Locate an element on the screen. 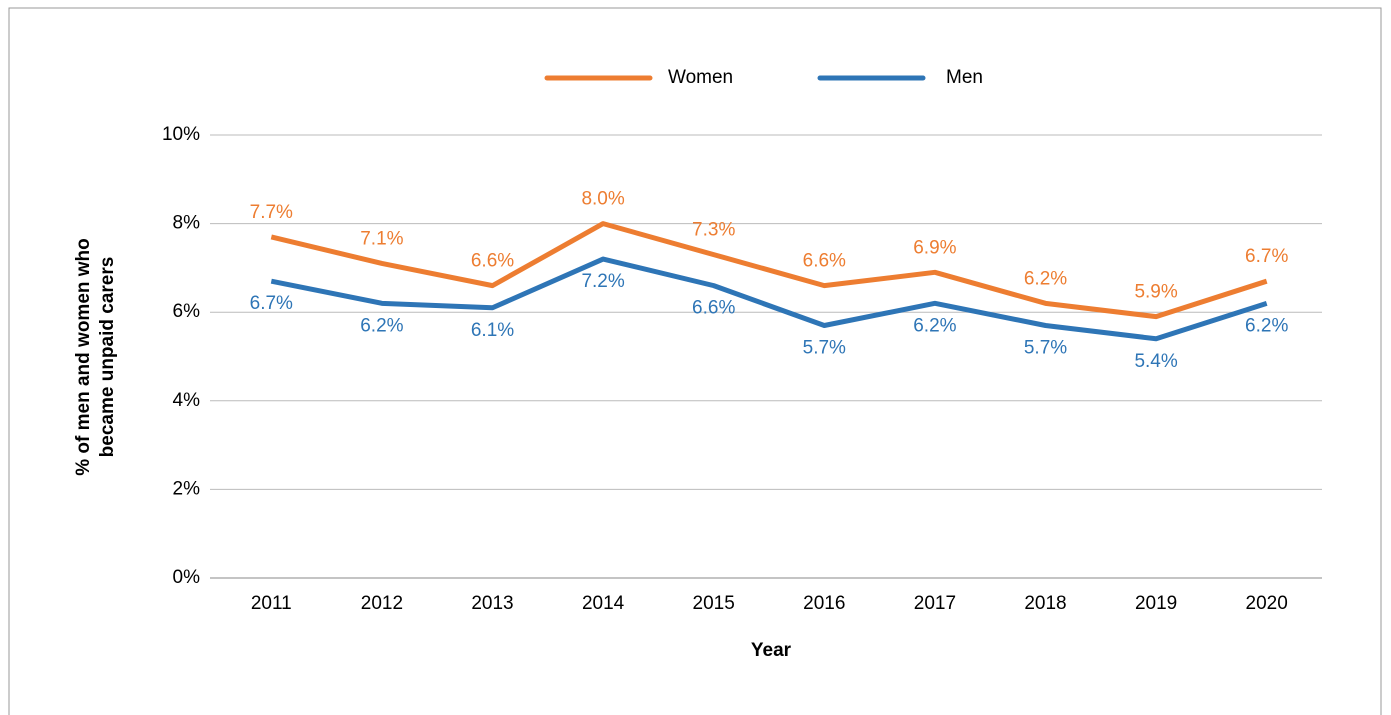  data-label: 5.4% is located at coordinates (1155, 361).